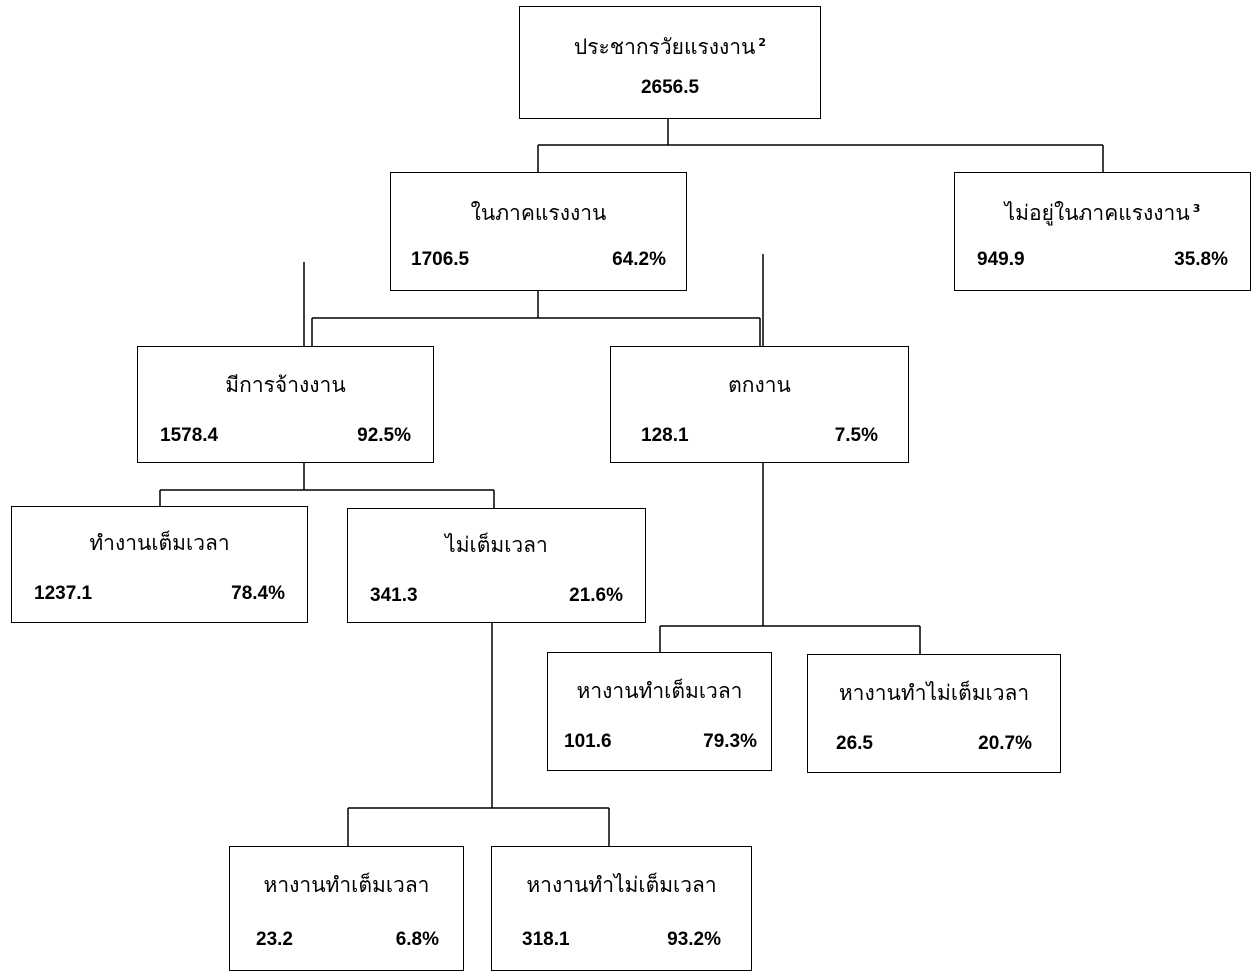 Image resolution: width=1252 pixels, height=971 pixels. What do you see at coordinates (856, 435) in the screenshot?
I see `unemployed-percent: 7.5%` at bounding box center [856, 435].